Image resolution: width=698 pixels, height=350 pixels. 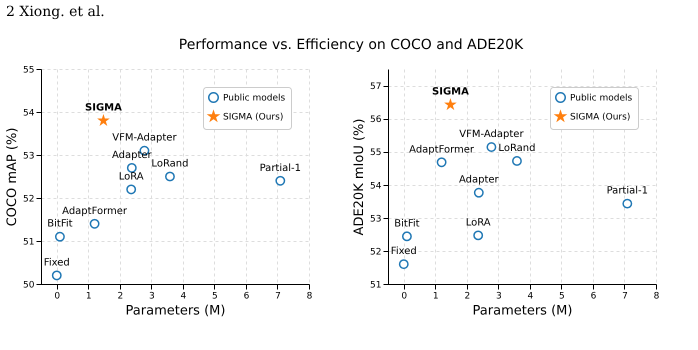 What do you see at coordinates (55, 12) in the screenshot?
I see `text: 2 Xiong. et al.` at bounding box center [55, 12].